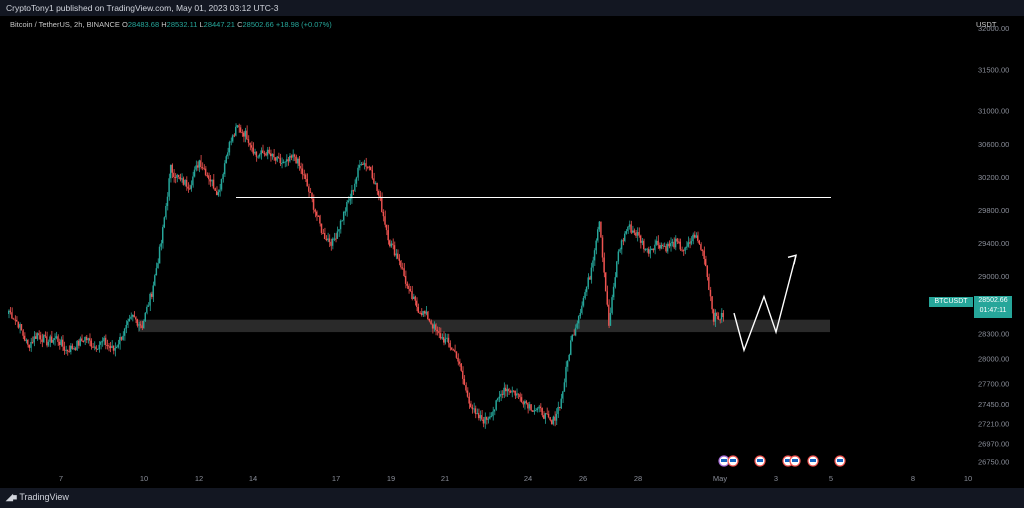 The image size is (1024, 508). What do you see at coordinates (37, 497) in the screenshot?
I see `tradingview-logo: ◢■ TradingView` at bounding box center [37, 497].